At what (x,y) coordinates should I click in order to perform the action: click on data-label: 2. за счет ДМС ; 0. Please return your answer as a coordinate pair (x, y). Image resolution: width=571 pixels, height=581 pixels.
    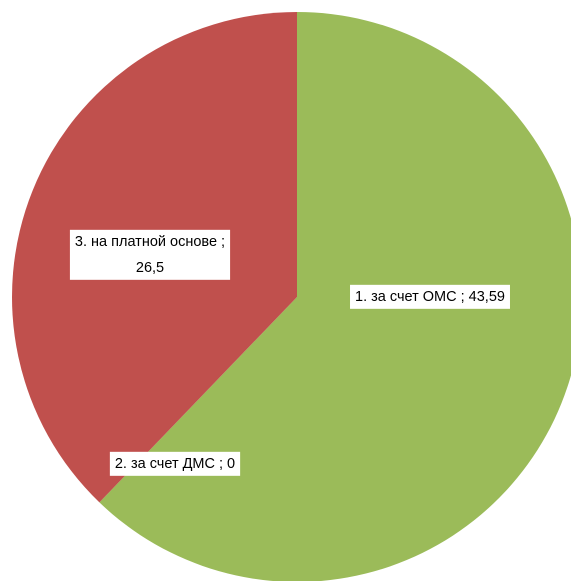
    Looking at the image, I should click on (175, 463).